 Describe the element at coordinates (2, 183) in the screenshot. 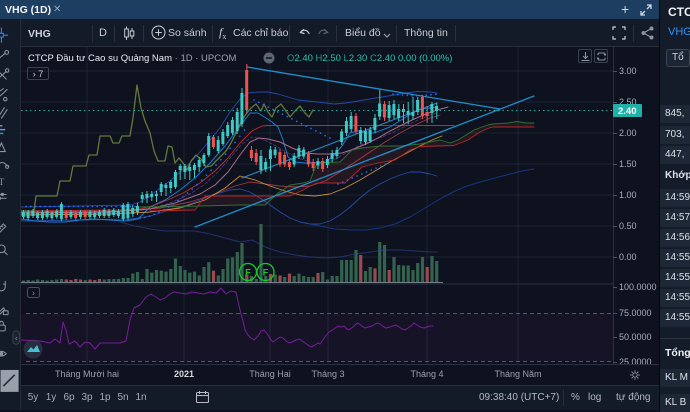

I see `svg-text: T` at that location.